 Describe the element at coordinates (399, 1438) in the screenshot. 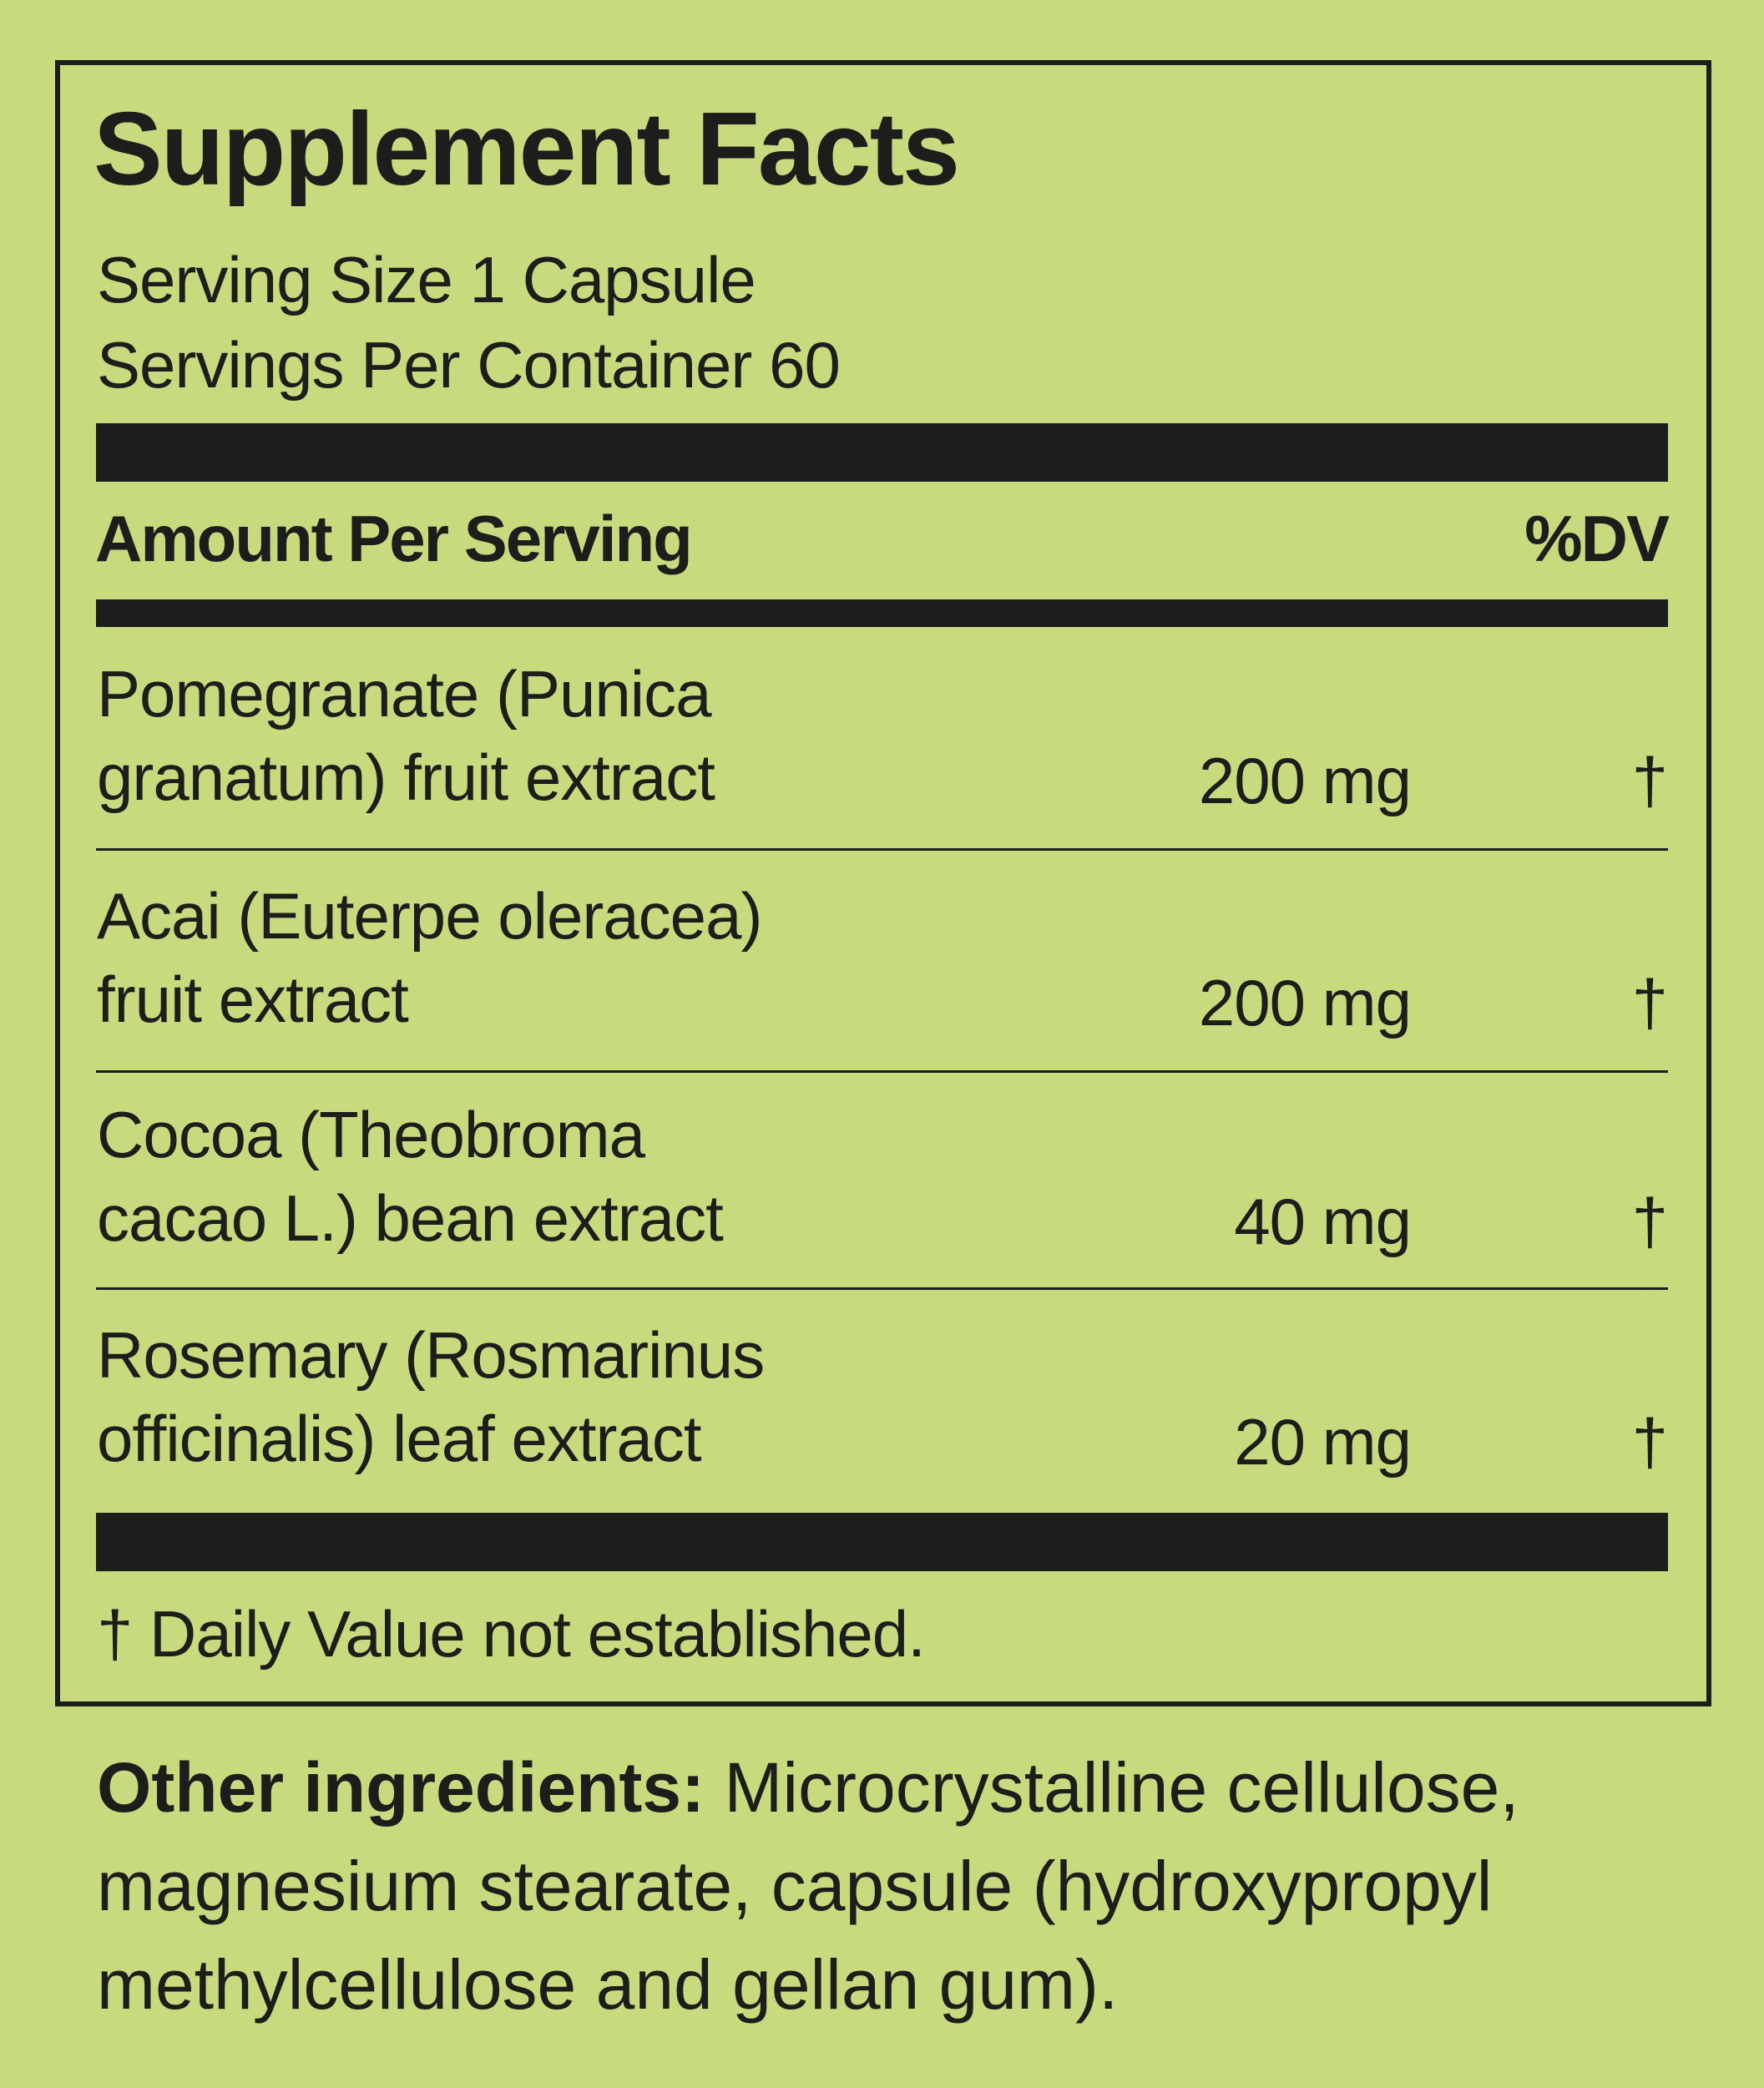

I see `ingredient-name-cont: officinalis) leaf extract` at that location.